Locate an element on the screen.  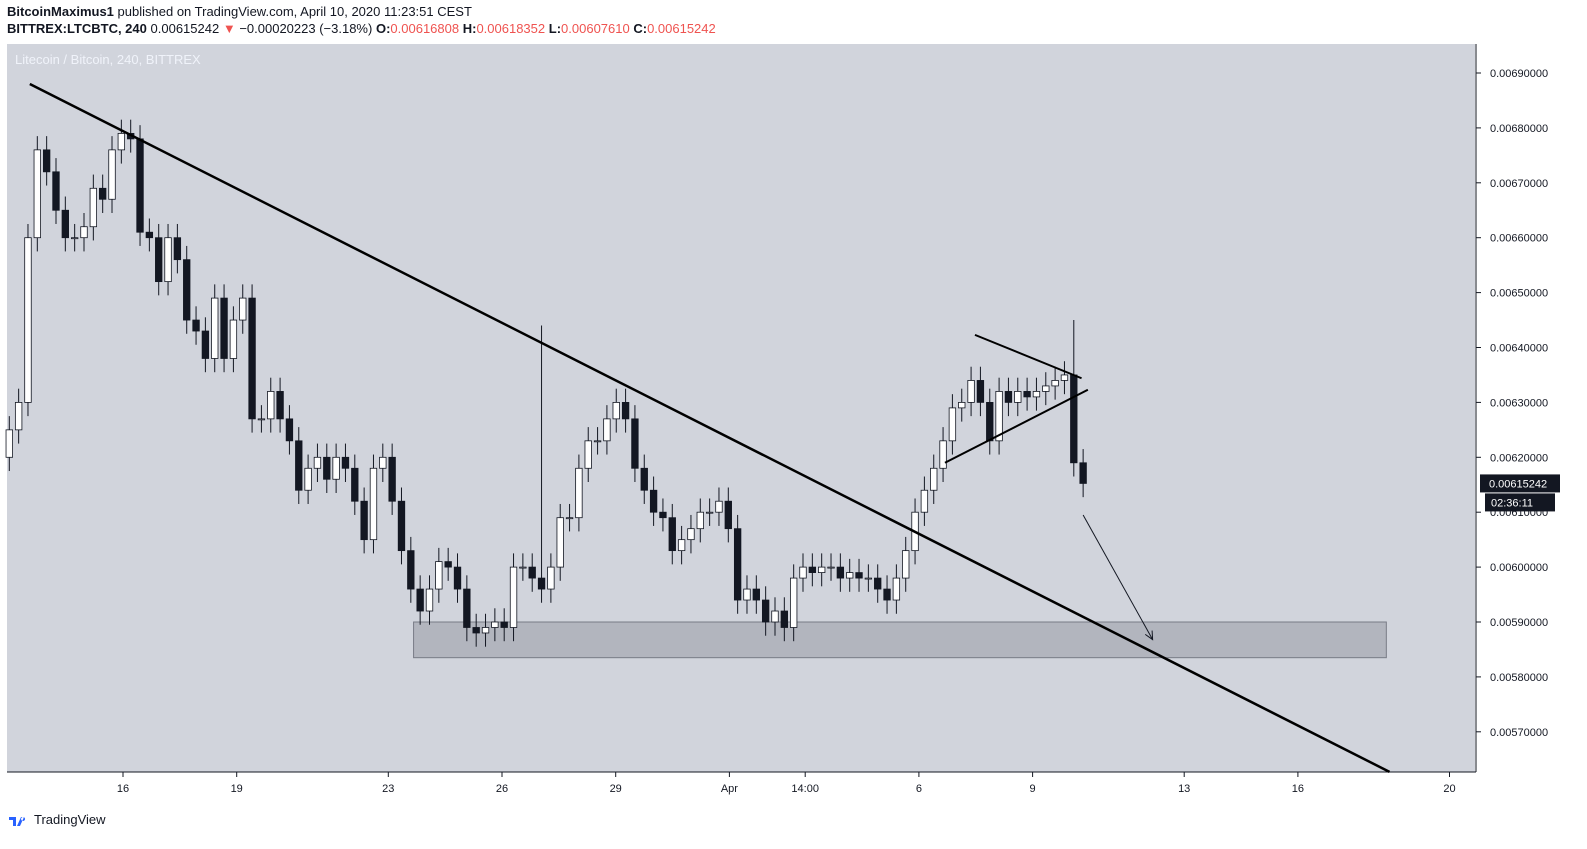
footer: TradingView is located at coordinates (57, 819).